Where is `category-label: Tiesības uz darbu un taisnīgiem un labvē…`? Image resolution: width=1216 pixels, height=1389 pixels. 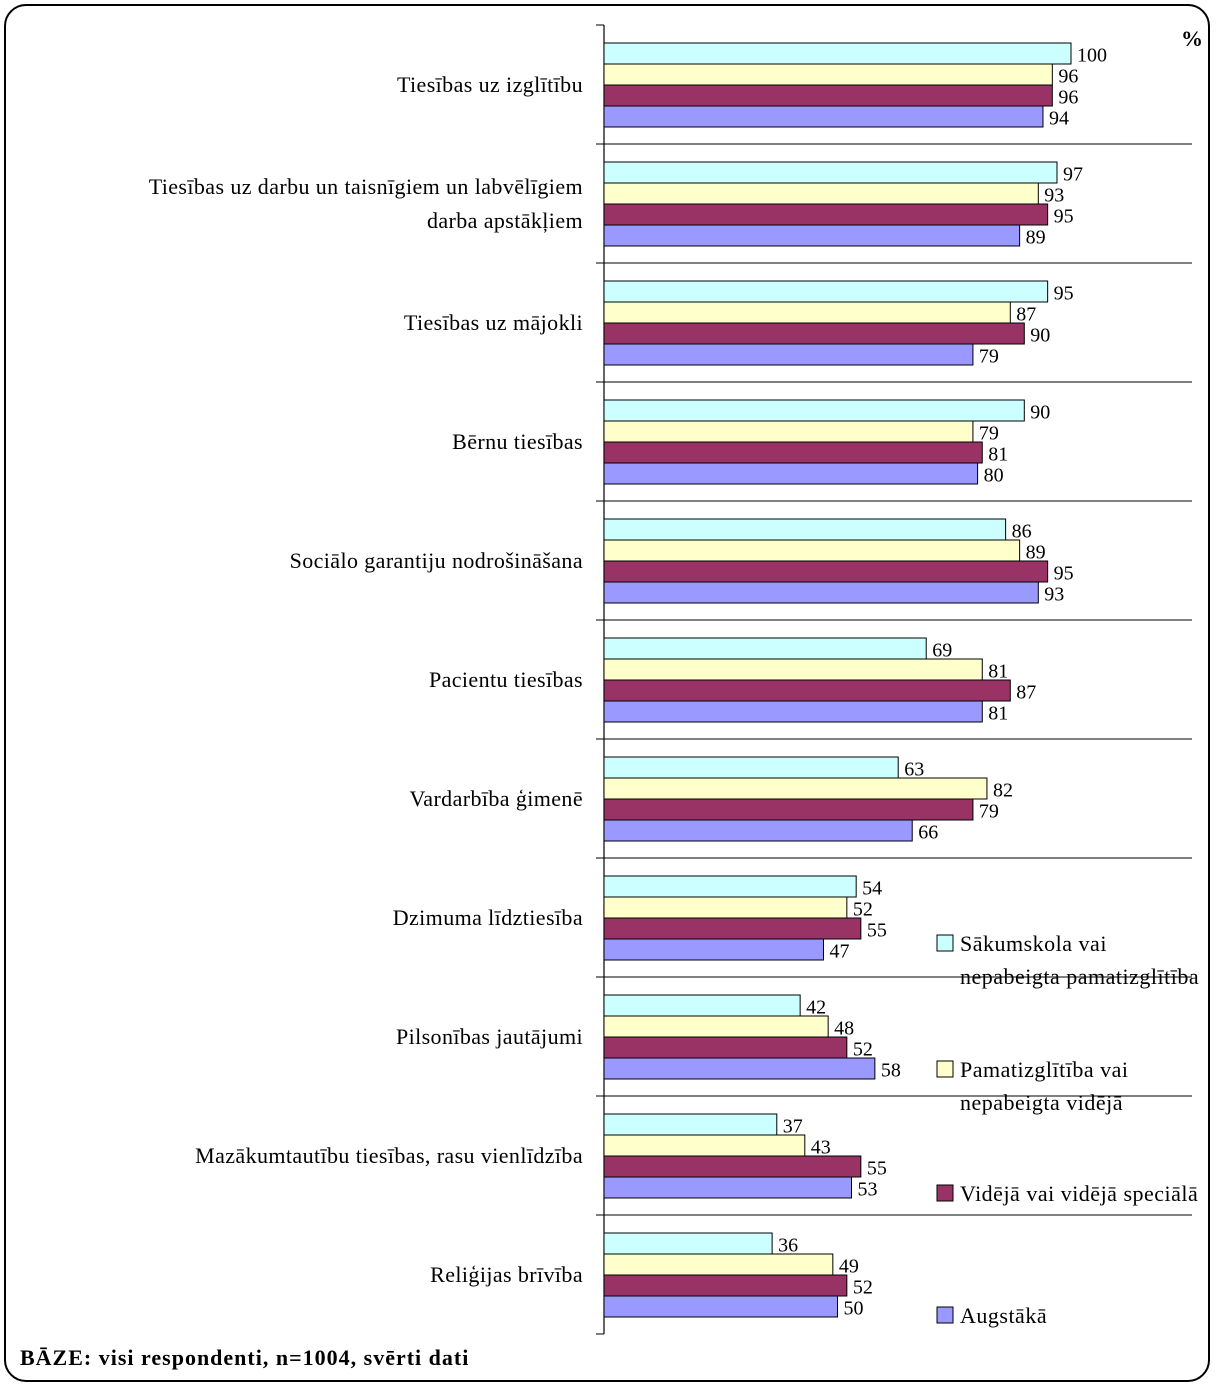
category-label: Tiesības uz darbu un taisnīgiem un labvē… is located at coordinates (366, 186).